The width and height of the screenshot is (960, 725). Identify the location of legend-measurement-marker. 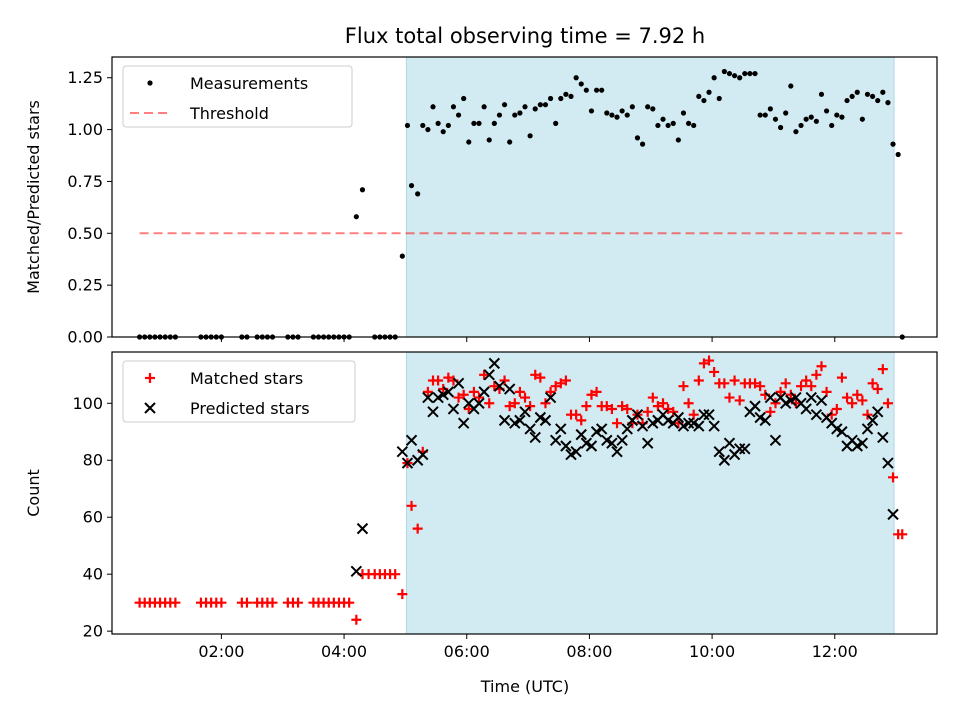
(150, 83).